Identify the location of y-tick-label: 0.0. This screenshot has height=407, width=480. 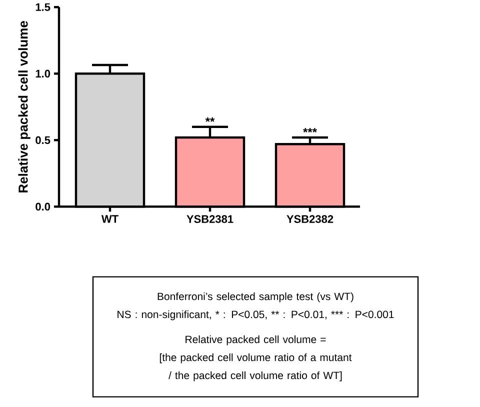
(43, 206).